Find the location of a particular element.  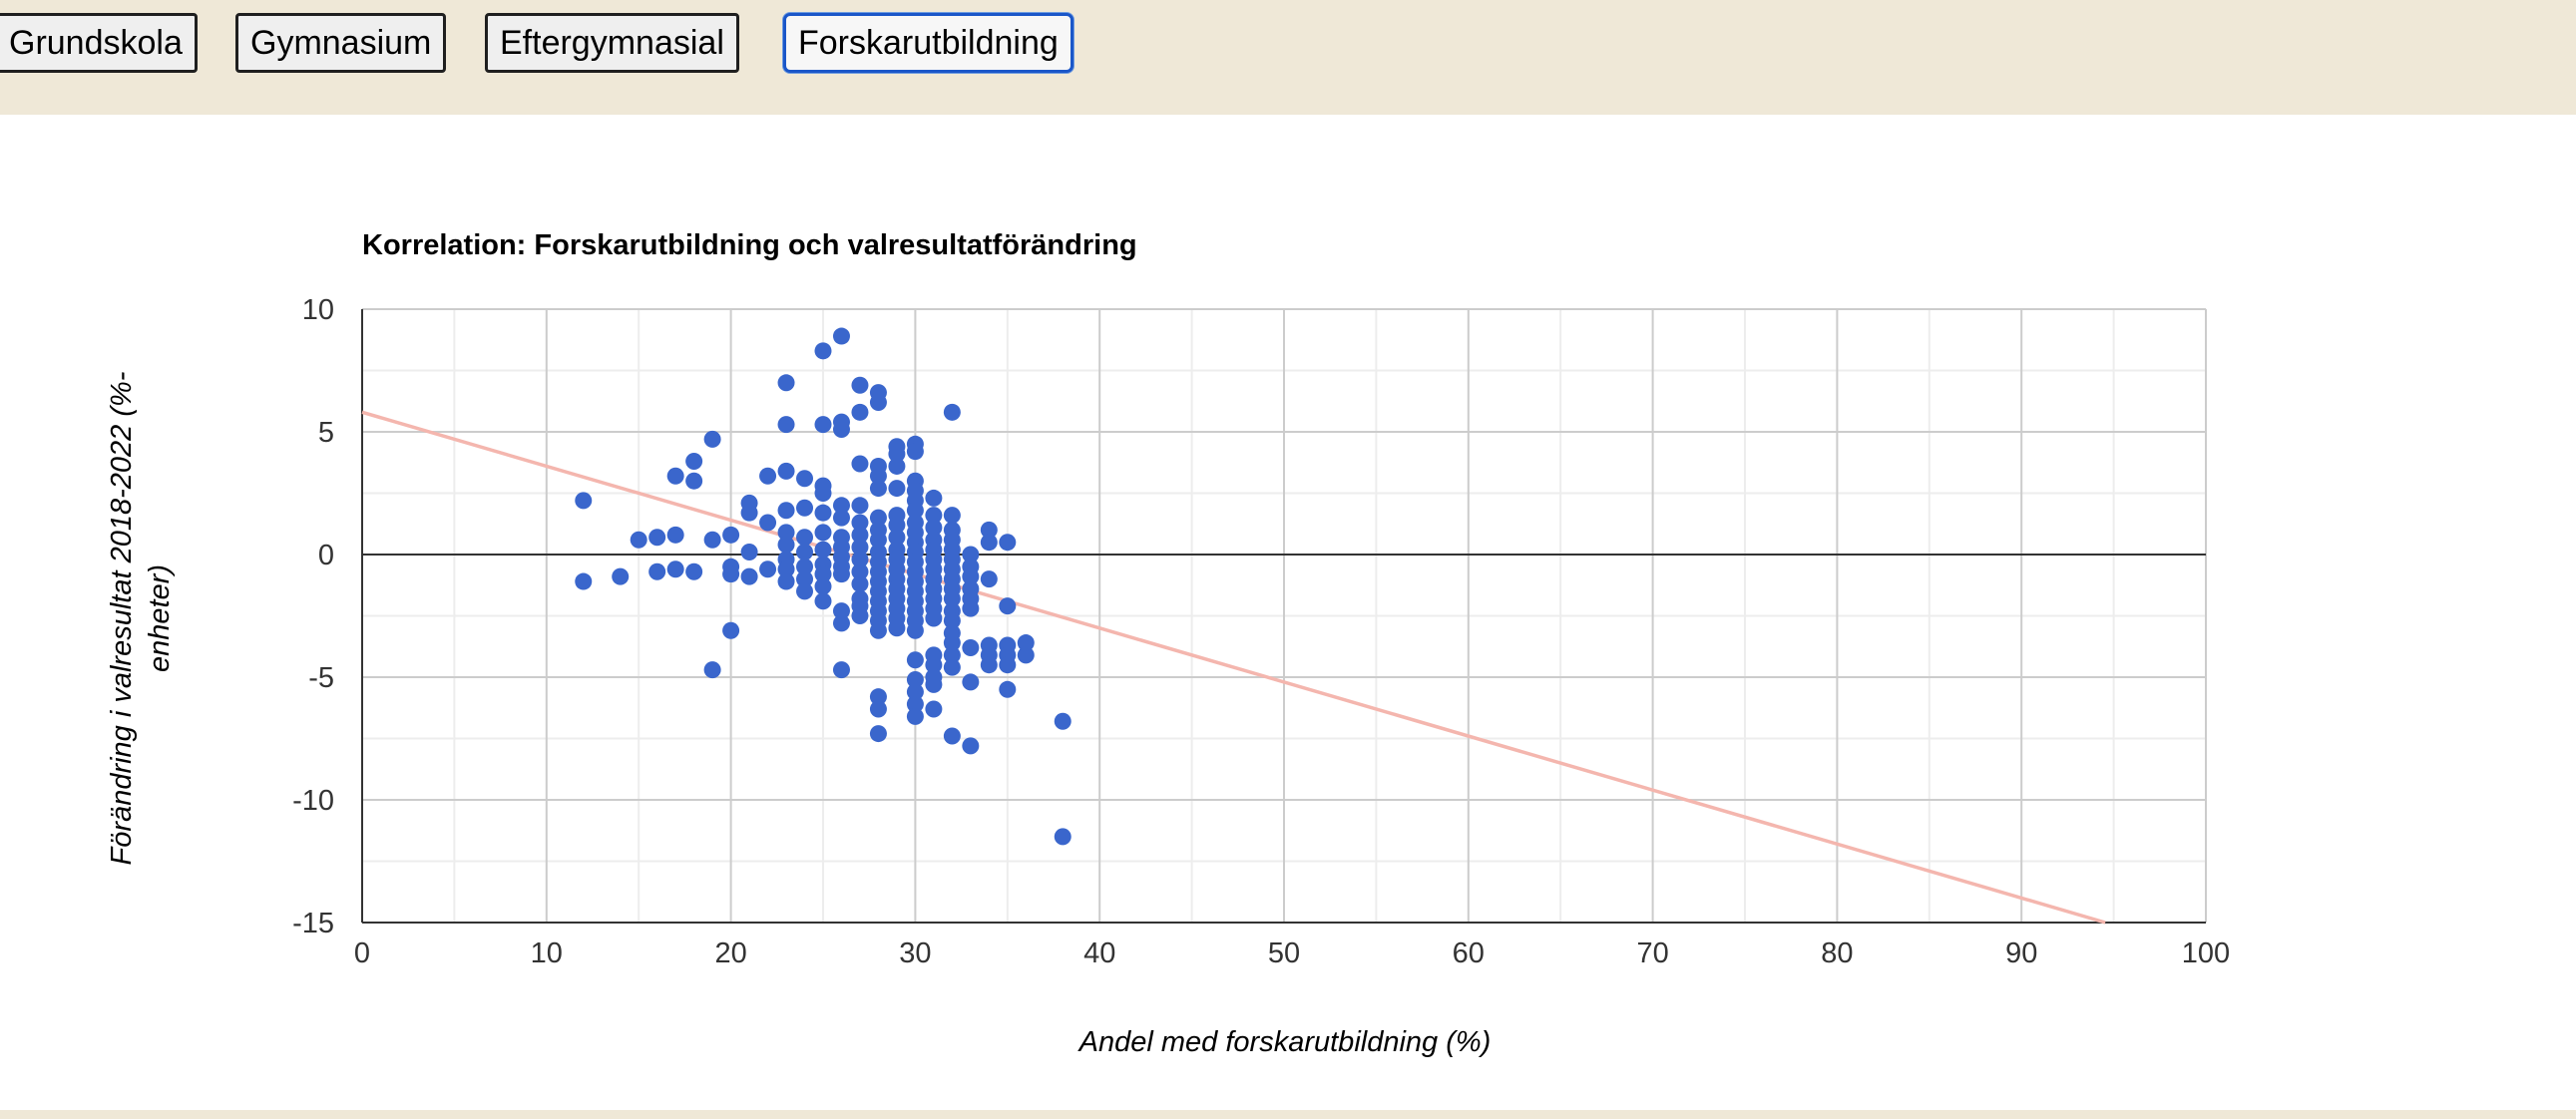

x-tick-label: 30 is located at coordinates (915, 953).